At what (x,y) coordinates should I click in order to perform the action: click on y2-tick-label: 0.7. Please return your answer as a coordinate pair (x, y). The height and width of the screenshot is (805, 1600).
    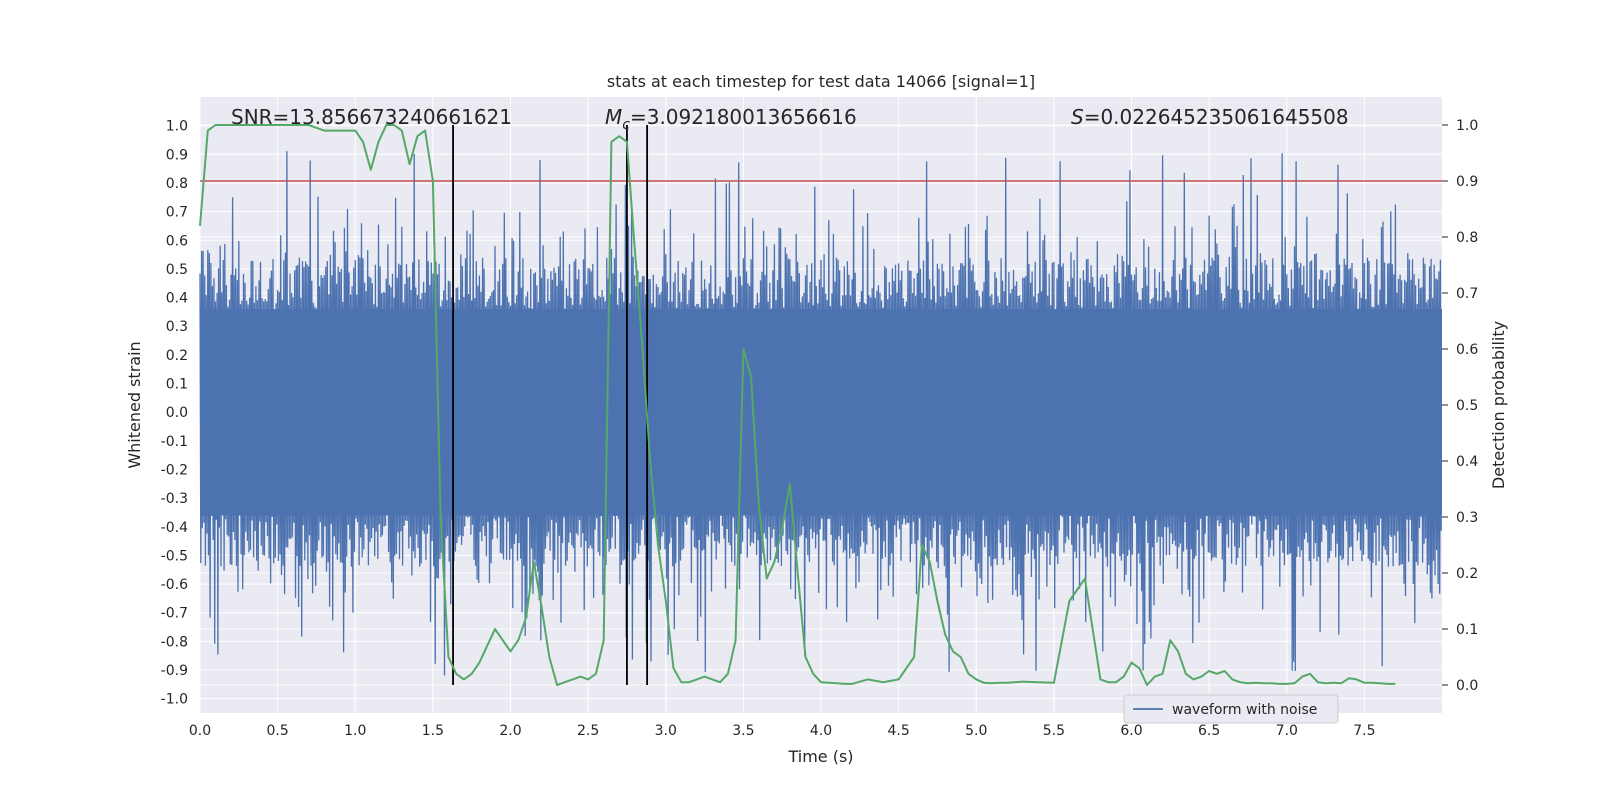
    Looking at the image, I should click on (1467, 294).